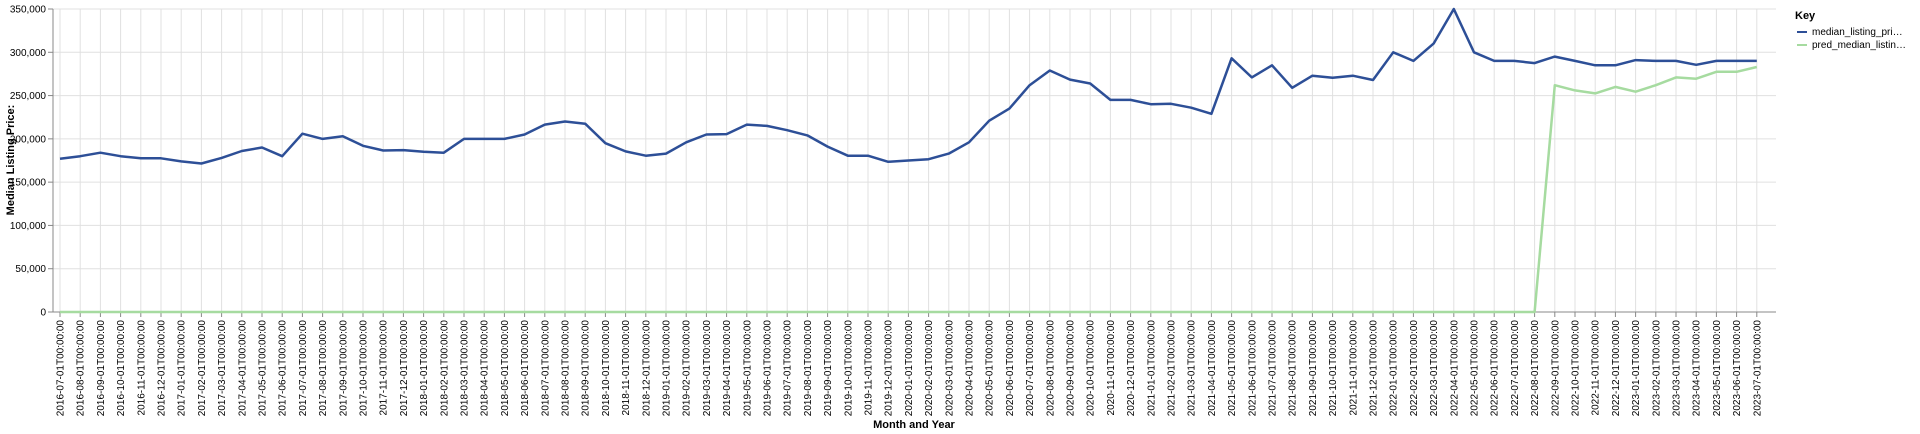 Image resolution: width=1920 pixels, height=434 pixels. What do you see at coordinates (141, 368) in the screenshot?
I see `x-tick-label: 2016-11-01T00:00:00` at bounding box center [141, 368].